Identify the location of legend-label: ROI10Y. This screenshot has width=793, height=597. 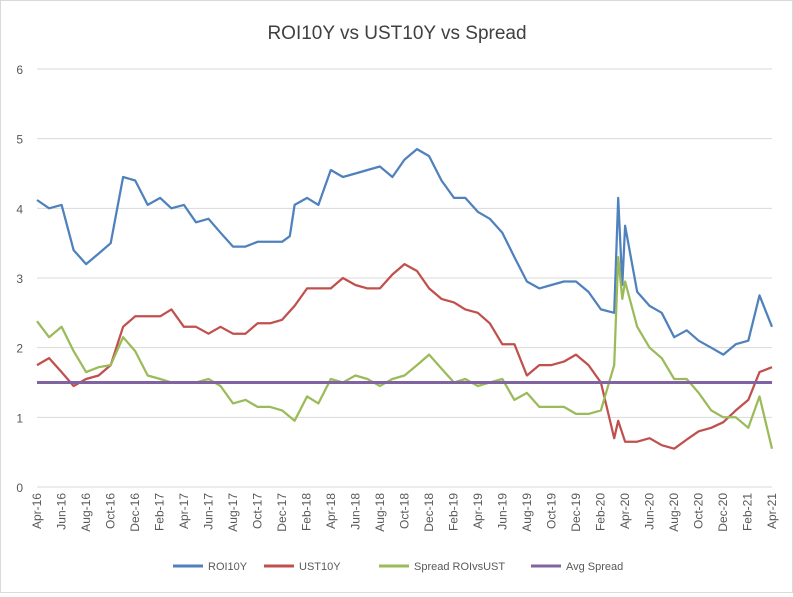
(228, 567).